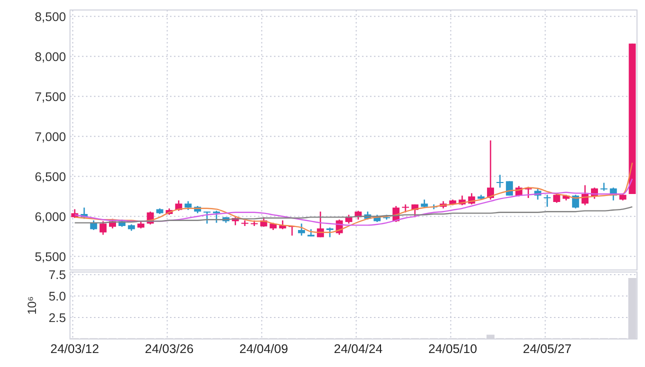 This screenshot has width=645, height=367. Describe the element at coordinates (32, 305) in the screenshot. I see `y-axis-title: 10⁶` at that location.